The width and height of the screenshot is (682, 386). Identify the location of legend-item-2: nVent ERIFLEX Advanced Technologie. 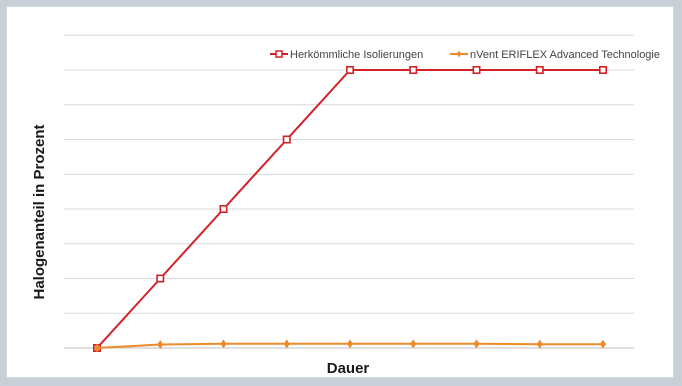
(555, 55).